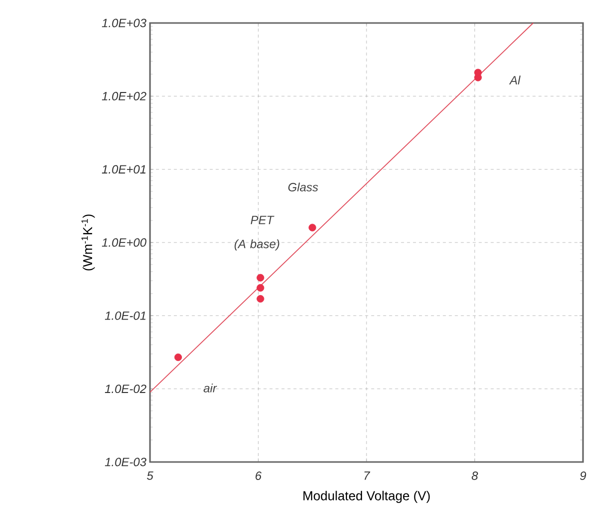  I want to click on annotation: Al, so click(515, 80).